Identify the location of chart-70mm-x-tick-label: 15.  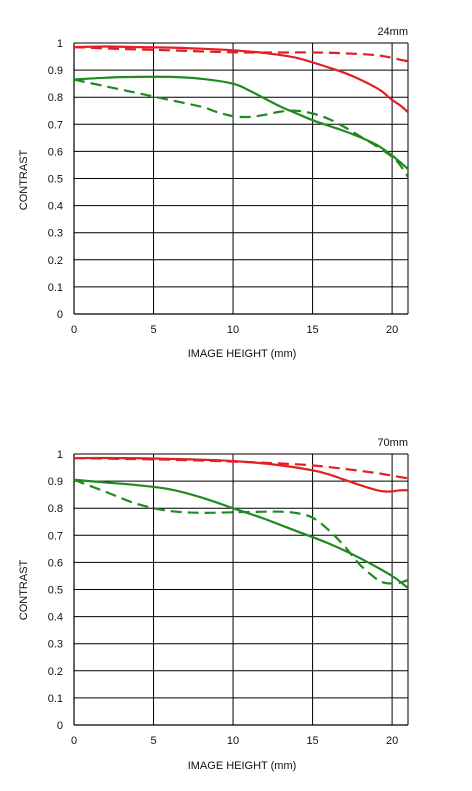
(312, 741).